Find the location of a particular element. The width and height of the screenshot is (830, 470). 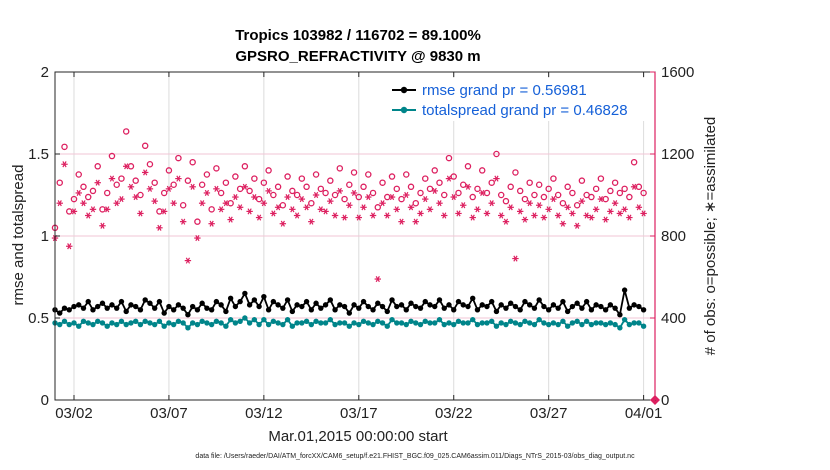

y2-axis-ticks: 0 400 800 1200 1600 is located at coordinates (672, 236).